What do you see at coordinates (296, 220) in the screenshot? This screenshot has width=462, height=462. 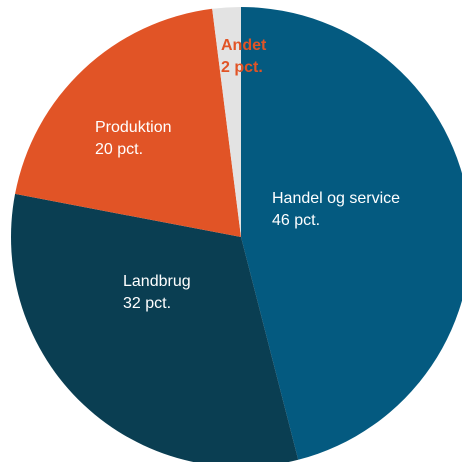 I see `slice-value-handel-og-service: 46 pct.` at bounding box center [296, 220].